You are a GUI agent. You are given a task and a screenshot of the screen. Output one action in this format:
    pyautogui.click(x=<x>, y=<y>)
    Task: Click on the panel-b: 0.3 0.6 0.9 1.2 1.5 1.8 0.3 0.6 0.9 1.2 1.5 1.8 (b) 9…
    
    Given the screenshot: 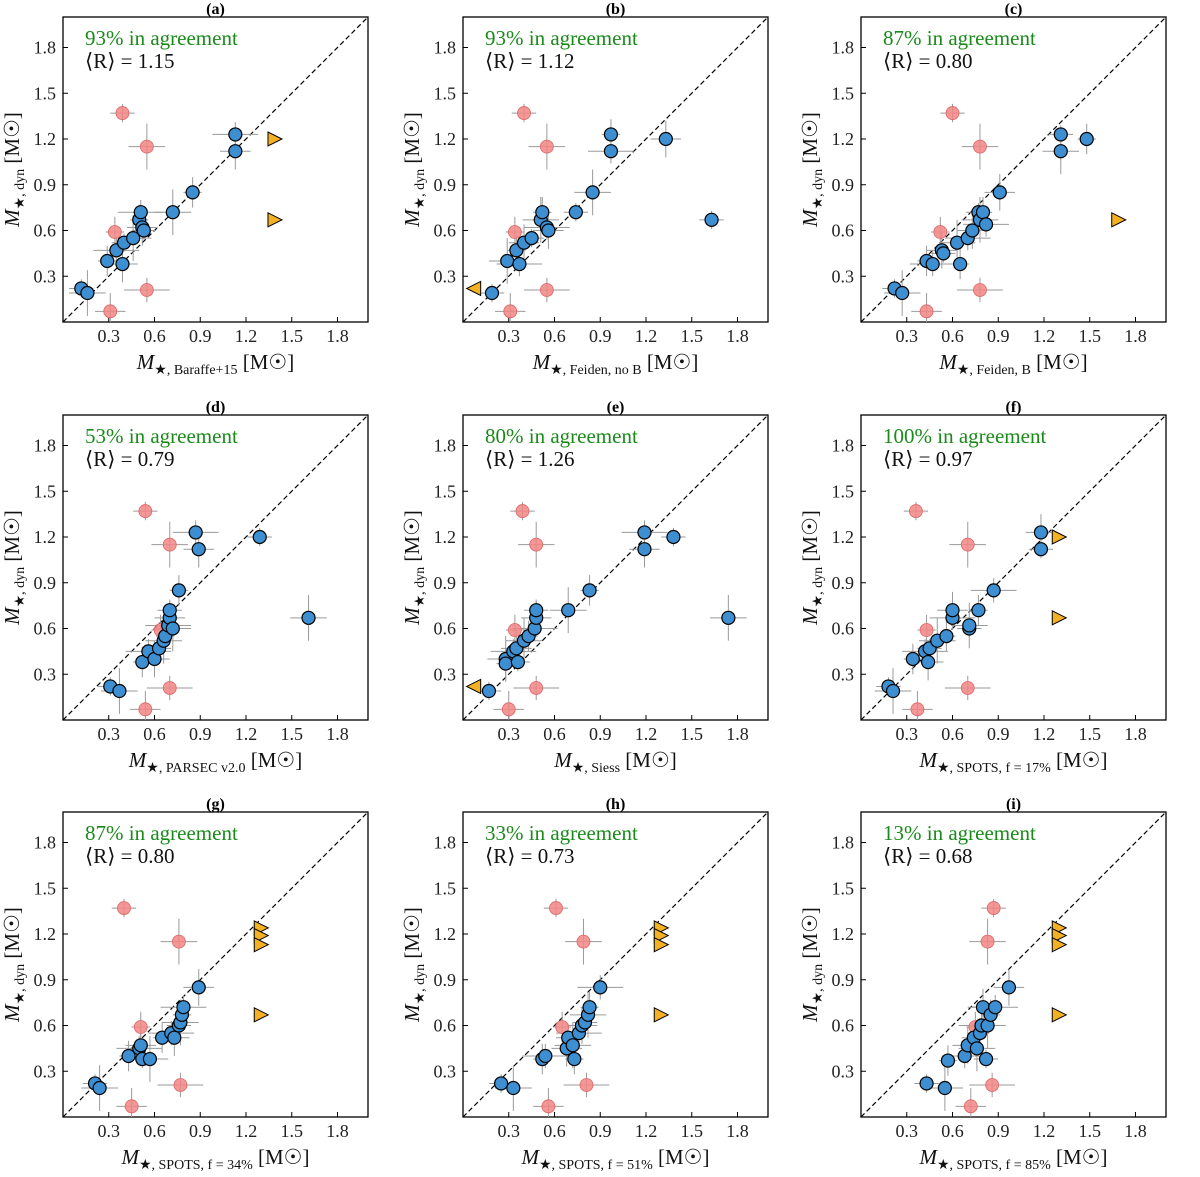 What is the action you would take?
    pyautogui.click(x=584, y=189)
    